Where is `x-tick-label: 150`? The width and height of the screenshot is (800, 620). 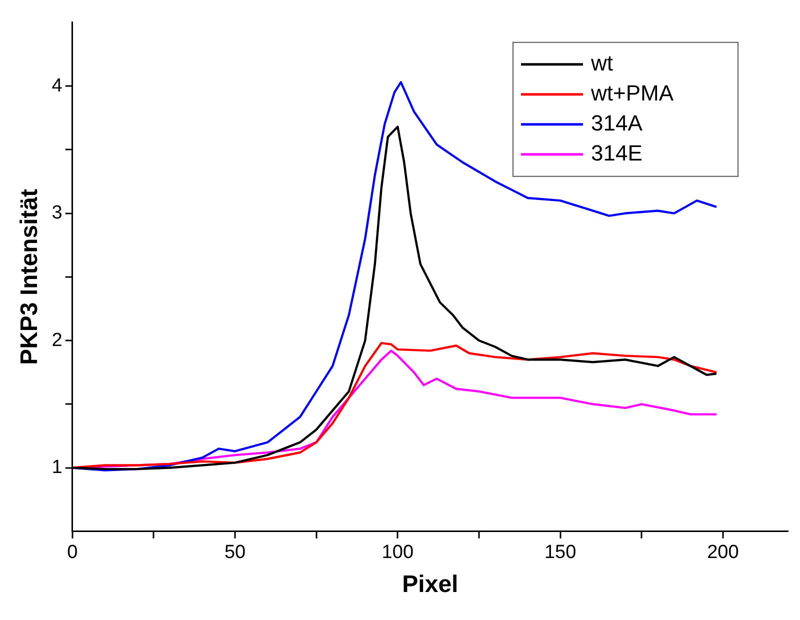 x-tick-label: 150 is located at coordinates (560, 553).